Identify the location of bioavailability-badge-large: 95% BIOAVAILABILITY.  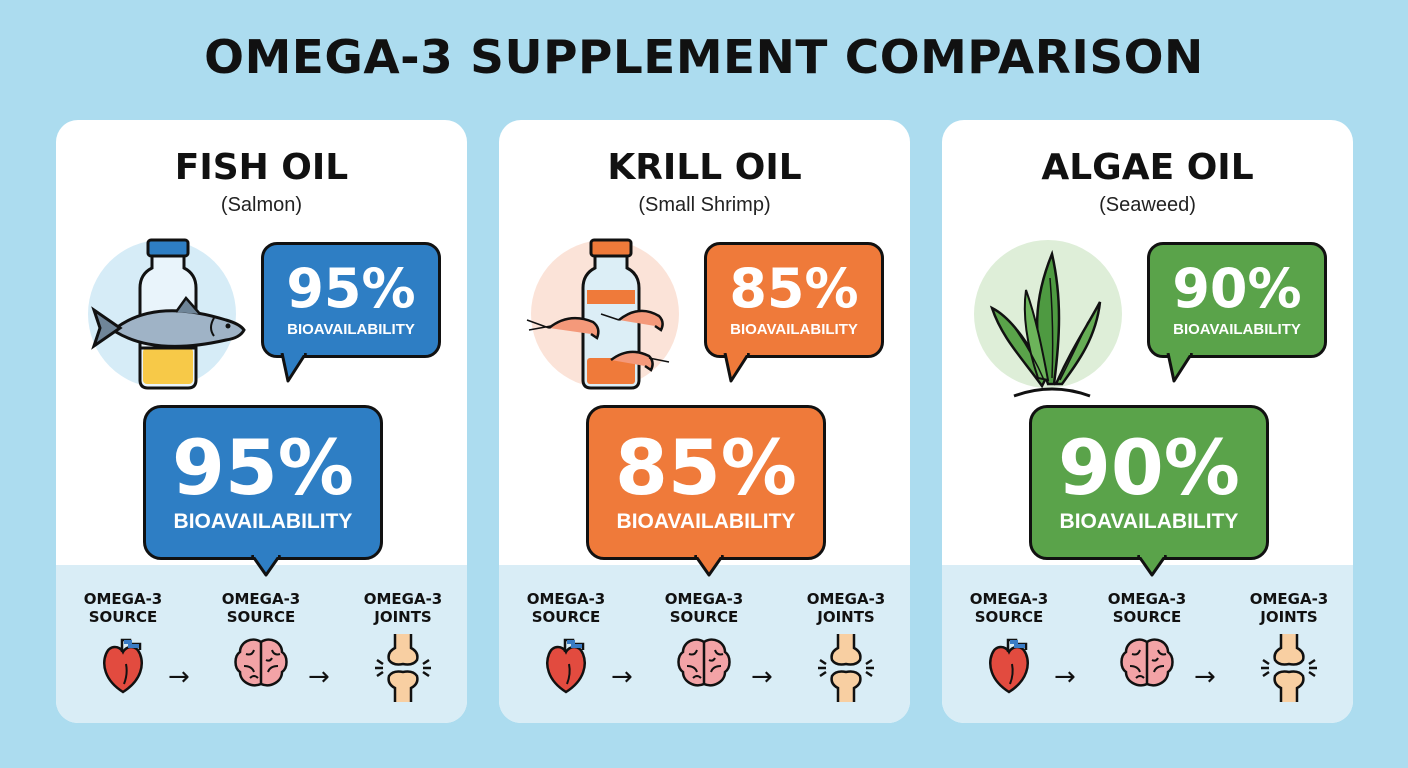
(263, 491).